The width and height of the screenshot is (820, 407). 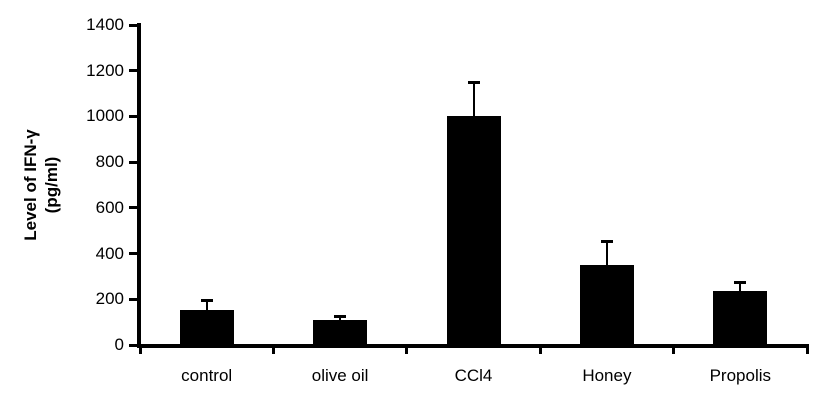 I want to click on y-tick-label: 400, so click(x=109, y=253).